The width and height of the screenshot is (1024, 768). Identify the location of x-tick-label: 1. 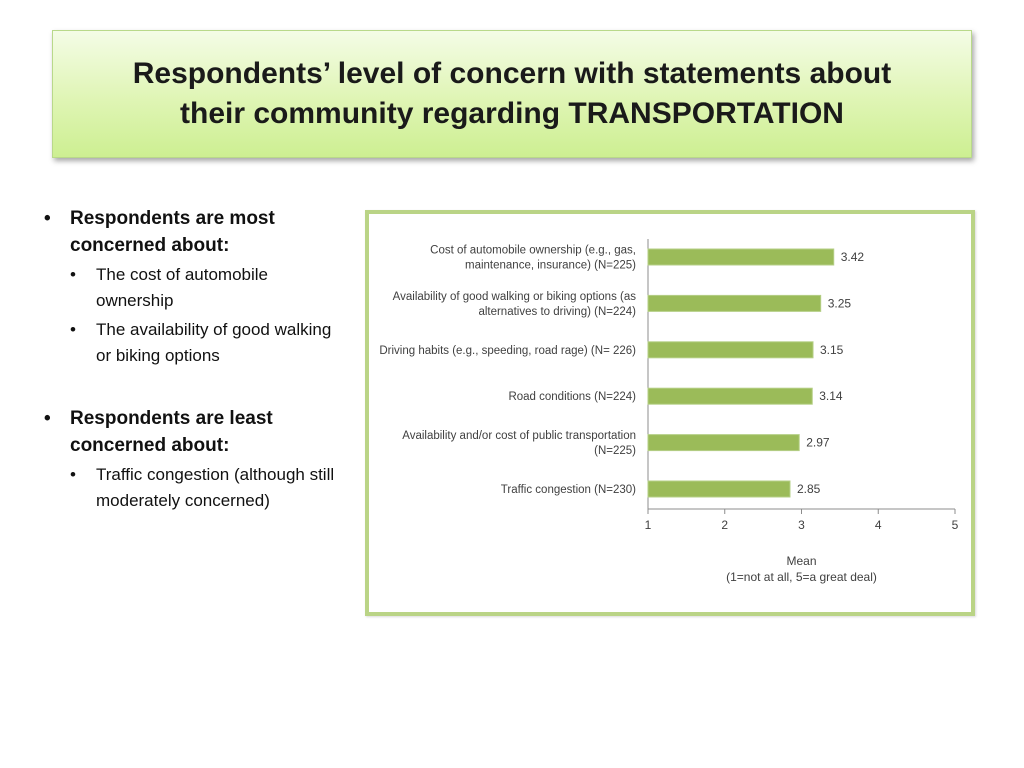
(648, 525).